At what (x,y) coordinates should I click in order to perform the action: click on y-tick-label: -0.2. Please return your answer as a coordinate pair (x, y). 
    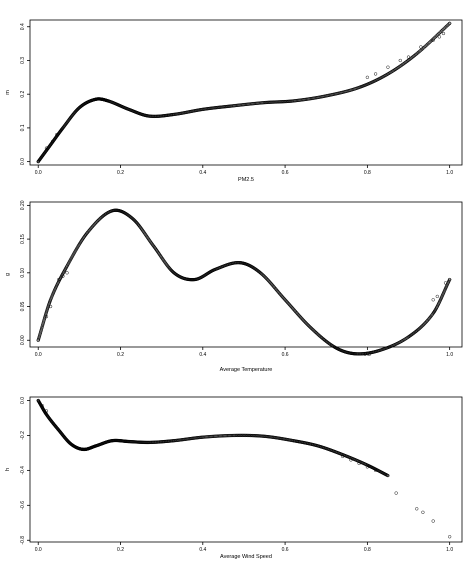
    Looking at the image, I should click on (23, 435).